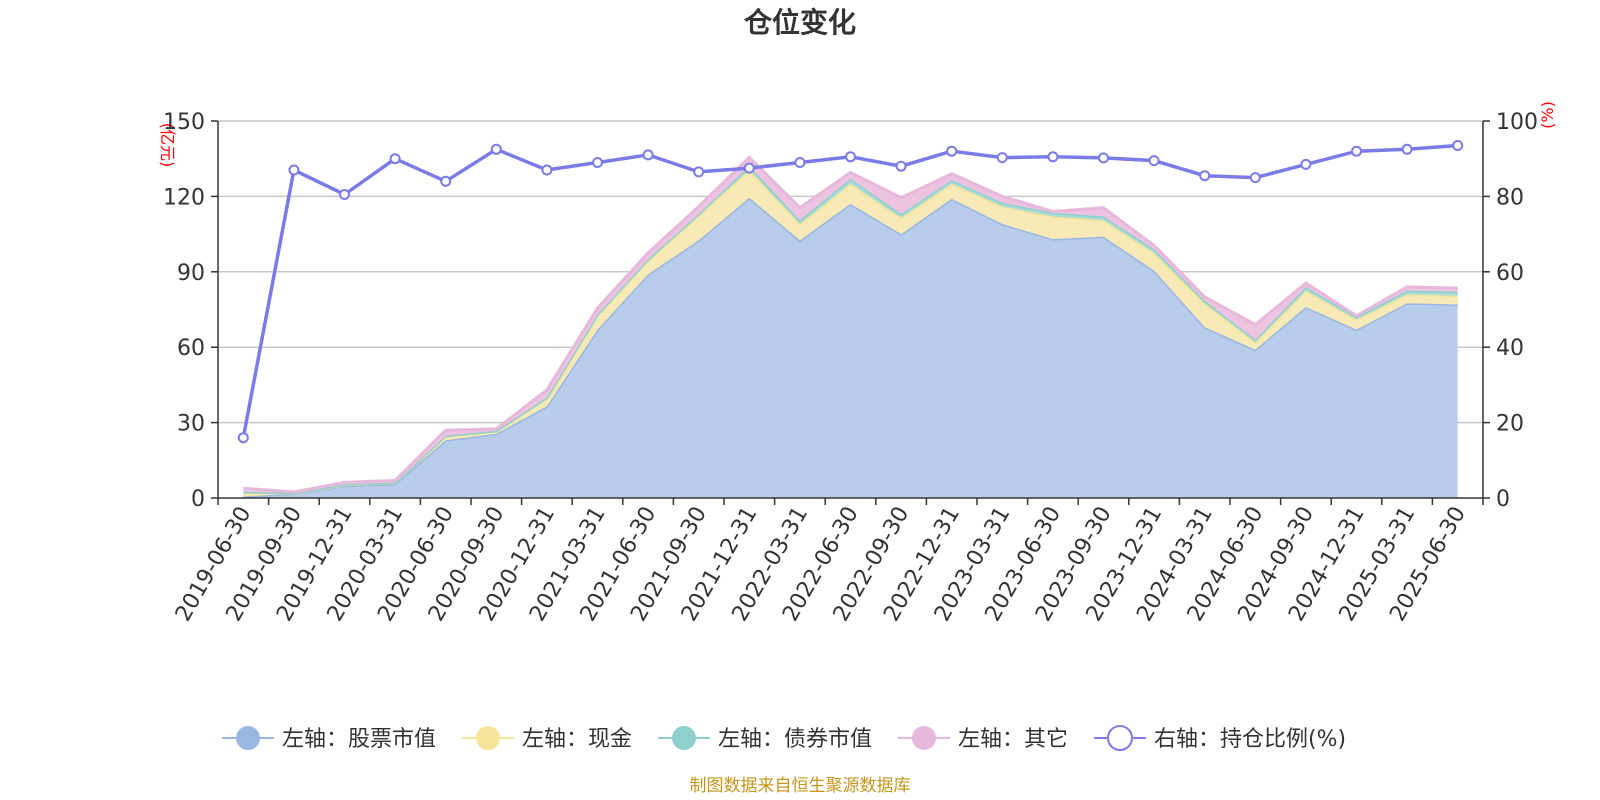 Image resolution: width=1600 pixels, height=800 pixels. I want to click on legend-label: 左轴：现金, so click(577, 739).